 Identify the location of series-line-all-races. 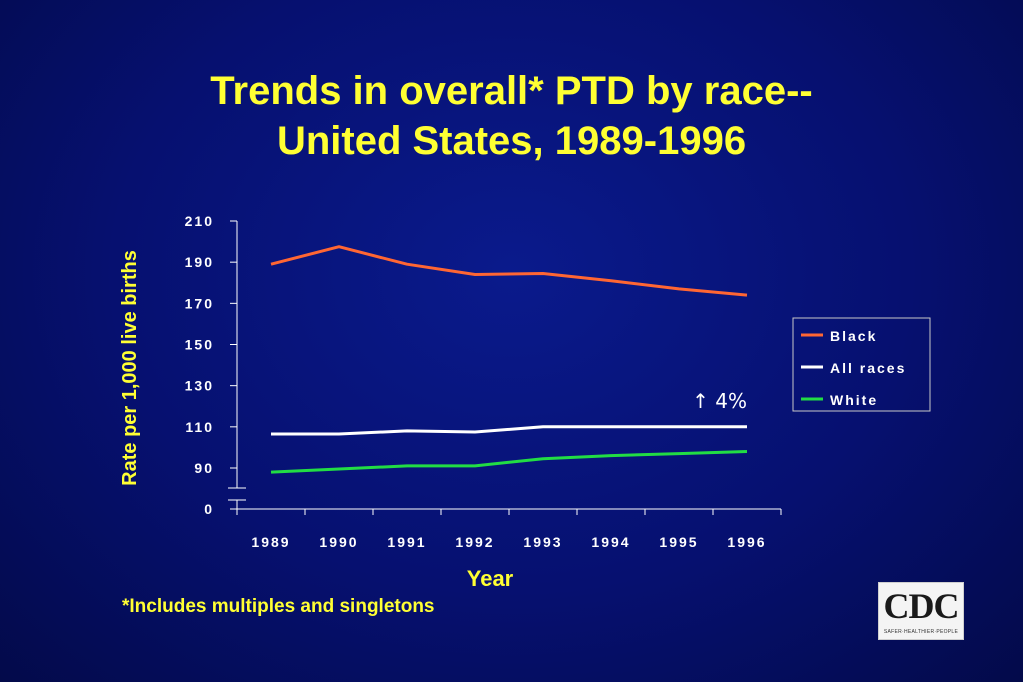
(509, 430).